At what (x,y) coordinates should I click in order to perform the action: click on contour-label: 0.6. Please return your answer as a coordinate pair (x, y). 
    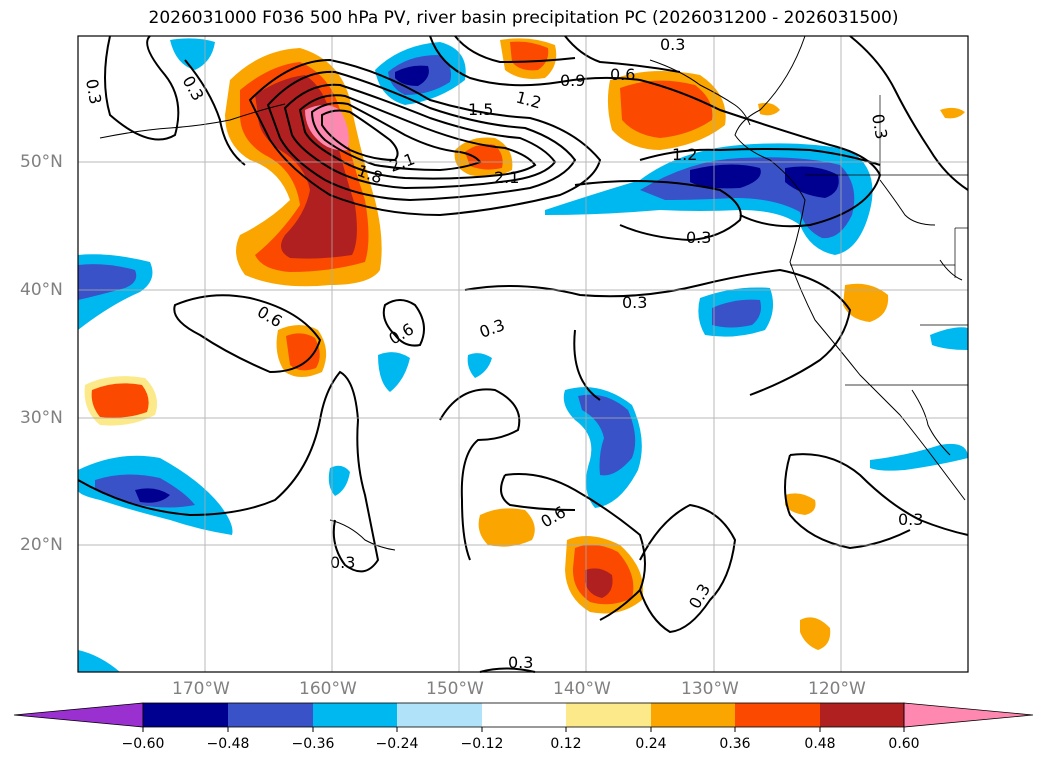
    Looking at the image, I should click on (622, 74).